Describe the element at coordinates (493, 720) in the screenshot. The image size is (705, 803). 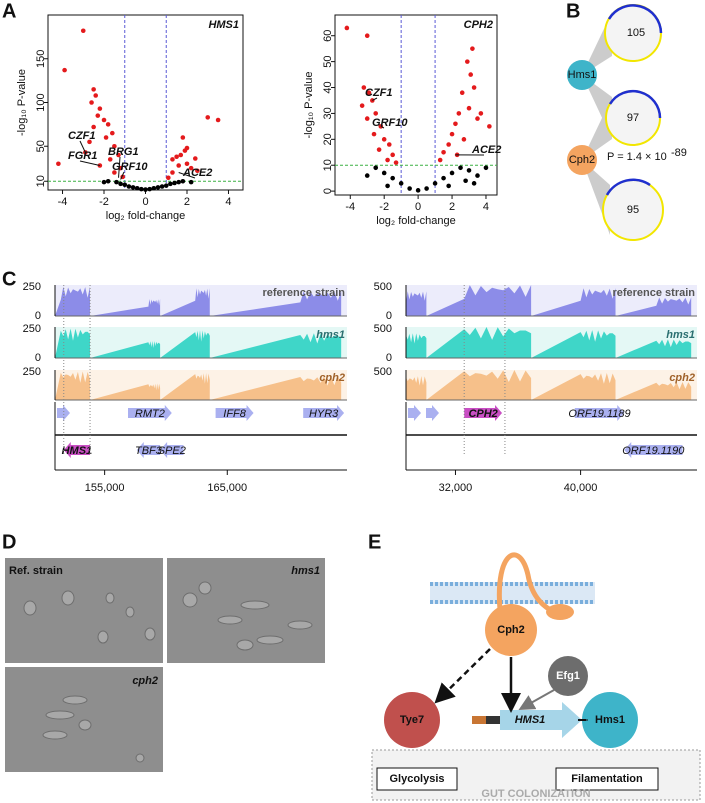
I see `promoter` at that location.